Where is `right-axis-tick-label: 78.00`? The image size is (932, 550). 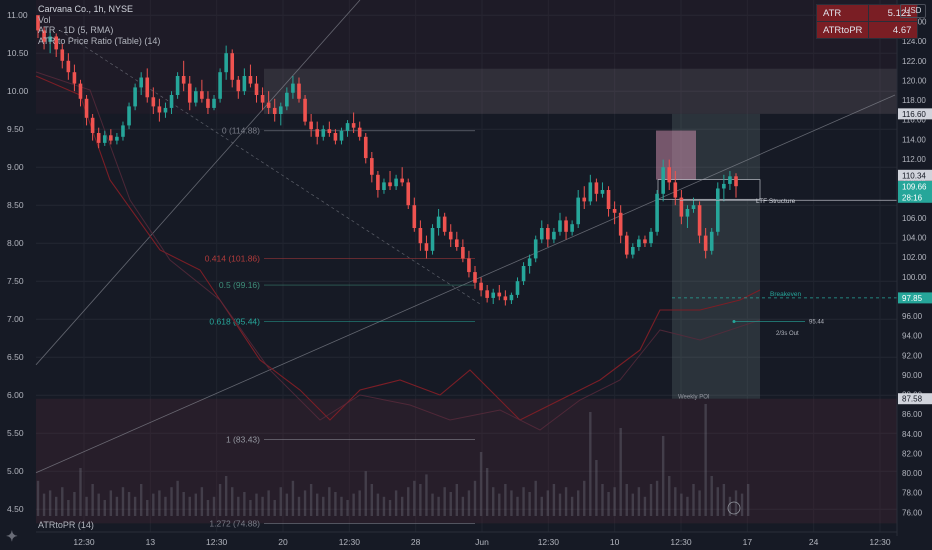
right-axis-tick-label: 78.00 is located at coordinates (912, 493).